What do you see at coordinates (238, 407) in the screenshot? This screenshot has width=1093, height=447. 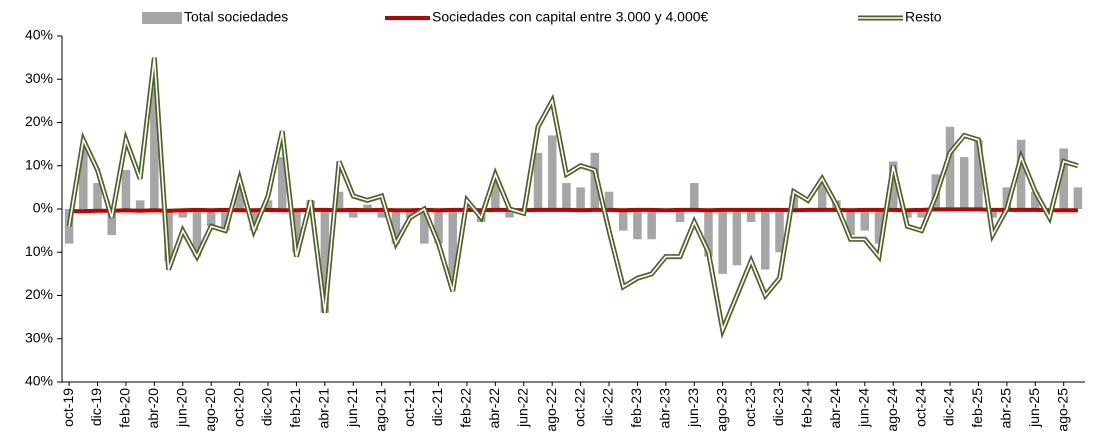 I see `x-tick-label: oct-20` at bounding box center [238, 407].